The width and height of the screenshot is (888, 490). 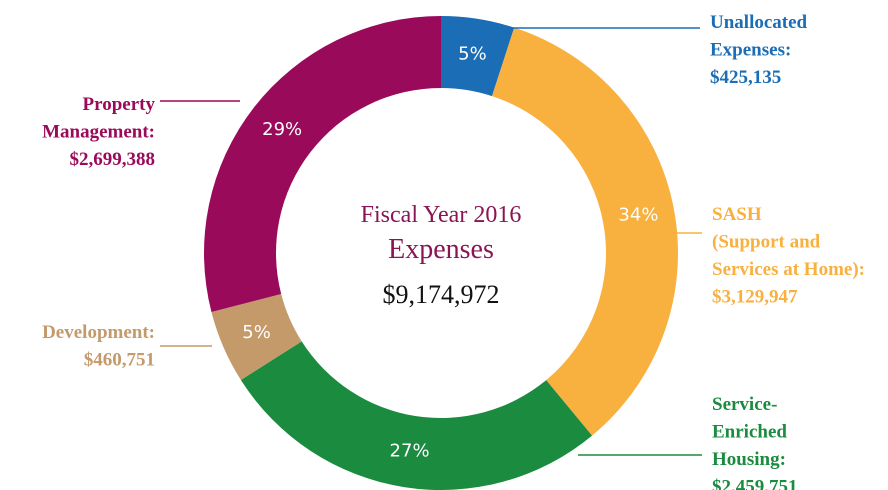 I want to click on segment-label: Service-, so click(x=744, y=404).